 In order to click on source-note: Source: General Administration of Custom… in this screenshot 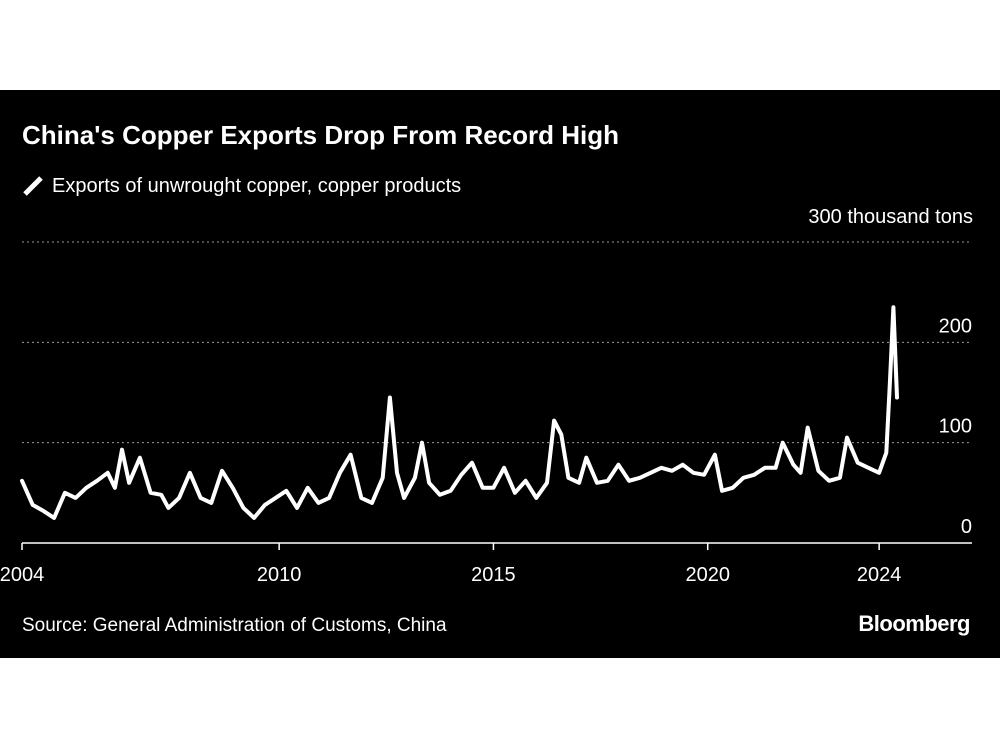, I will do `click(234, 625)`.